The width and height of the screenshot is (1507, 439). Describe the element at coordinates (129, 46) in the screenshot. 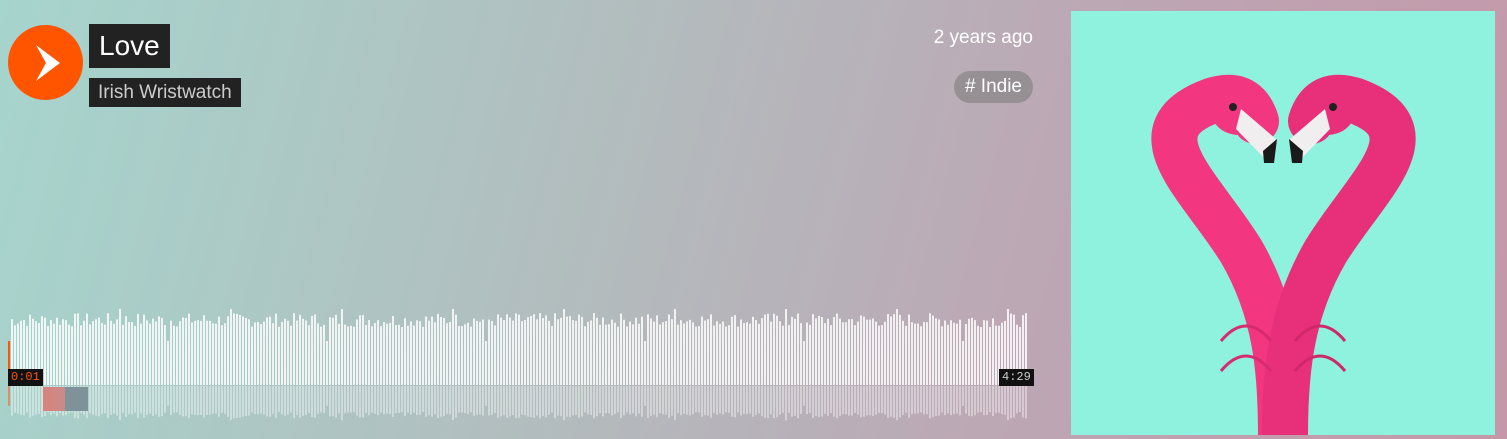

I see `track-title: Love` at that location.